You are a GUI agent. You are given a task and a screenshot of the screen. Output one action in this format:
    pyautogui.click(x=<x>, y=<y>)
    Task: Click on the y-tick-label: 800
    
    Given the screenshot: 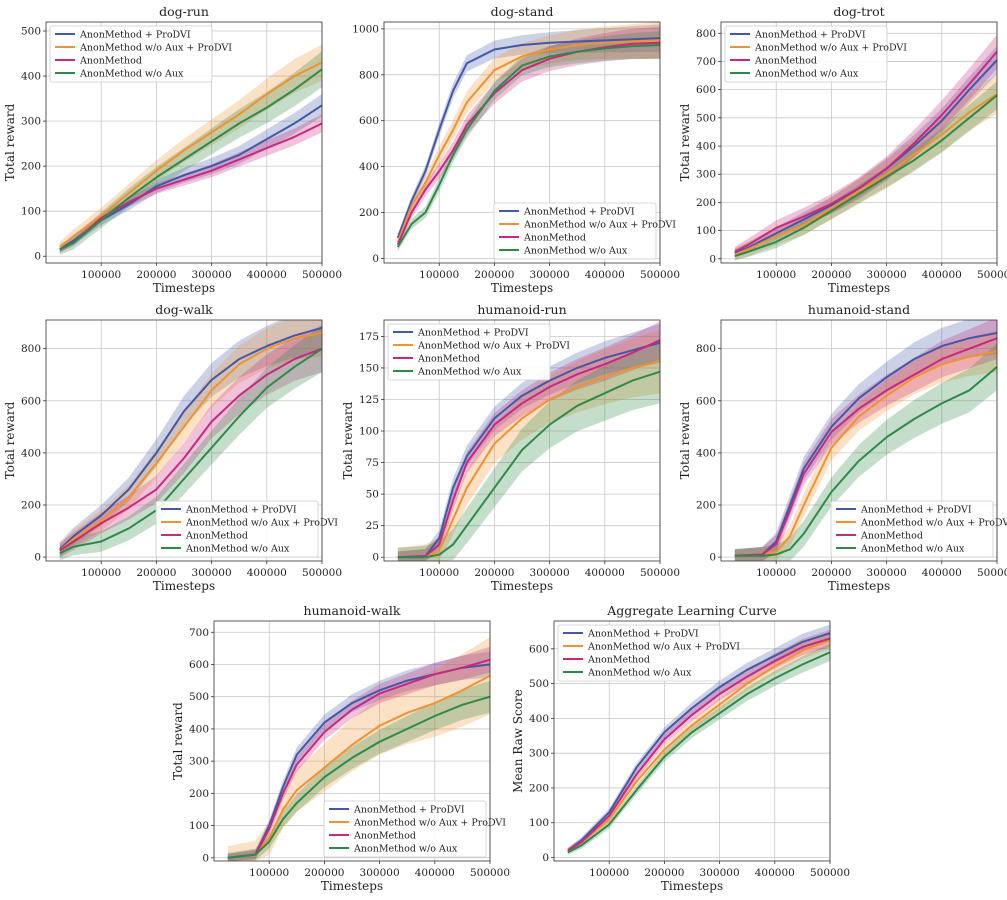 What is the action you would take?
    pyautogui.click(x=706, y=349)
    